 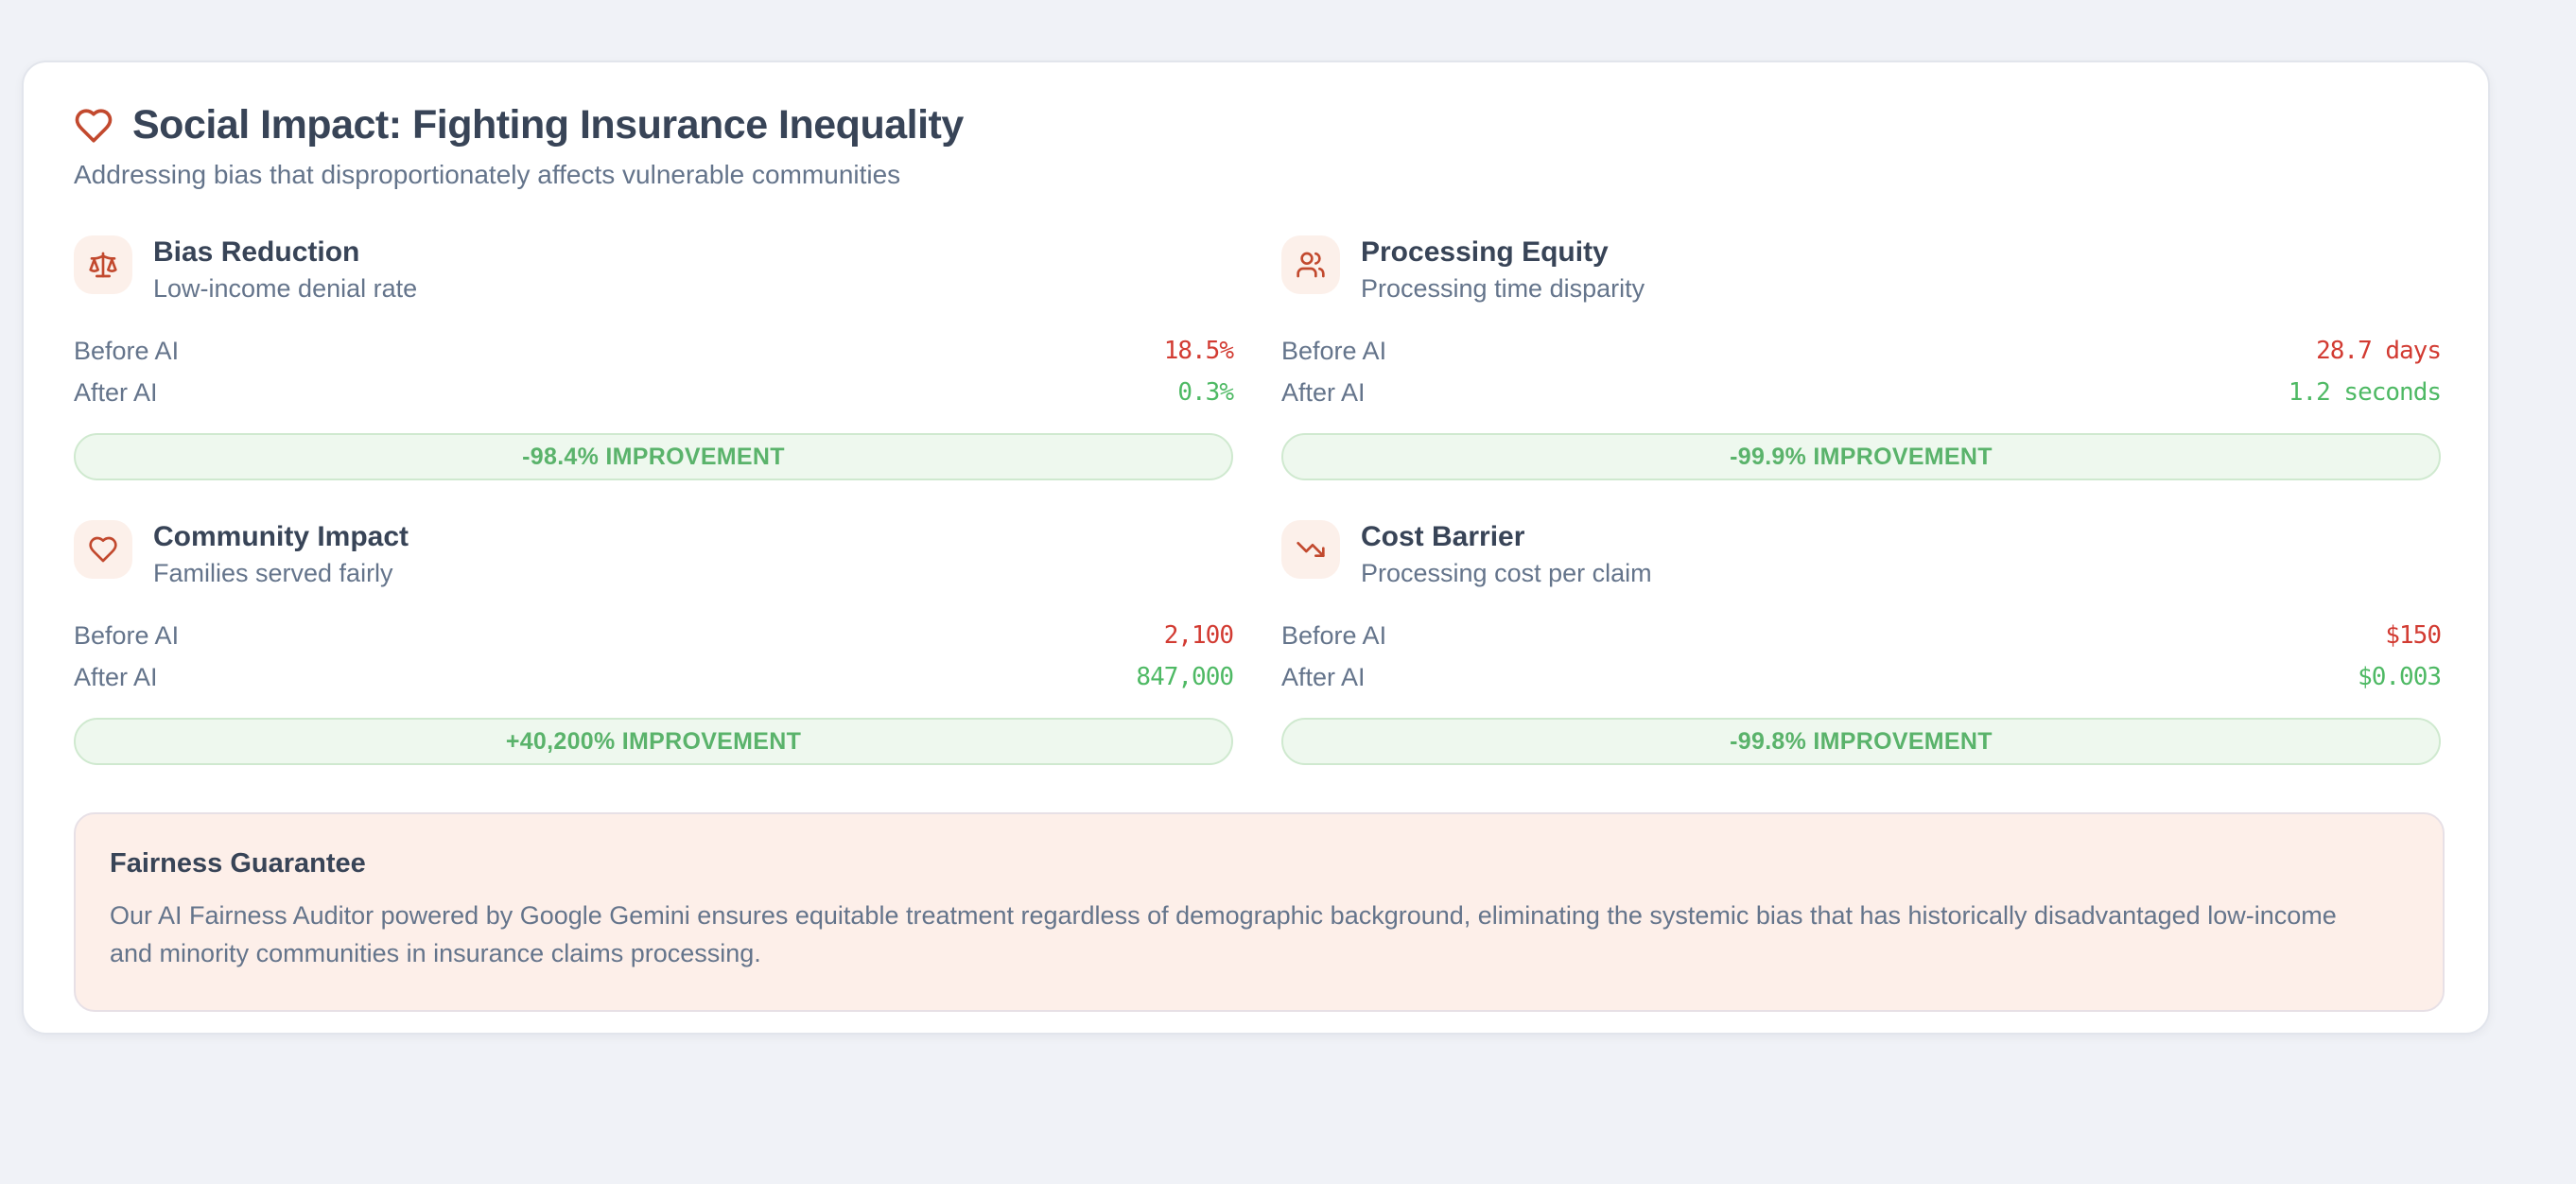 What do you see at coordinates (1310, 264) in the screenshot?
I see `users-icon` at bounding box center [1310, 264].